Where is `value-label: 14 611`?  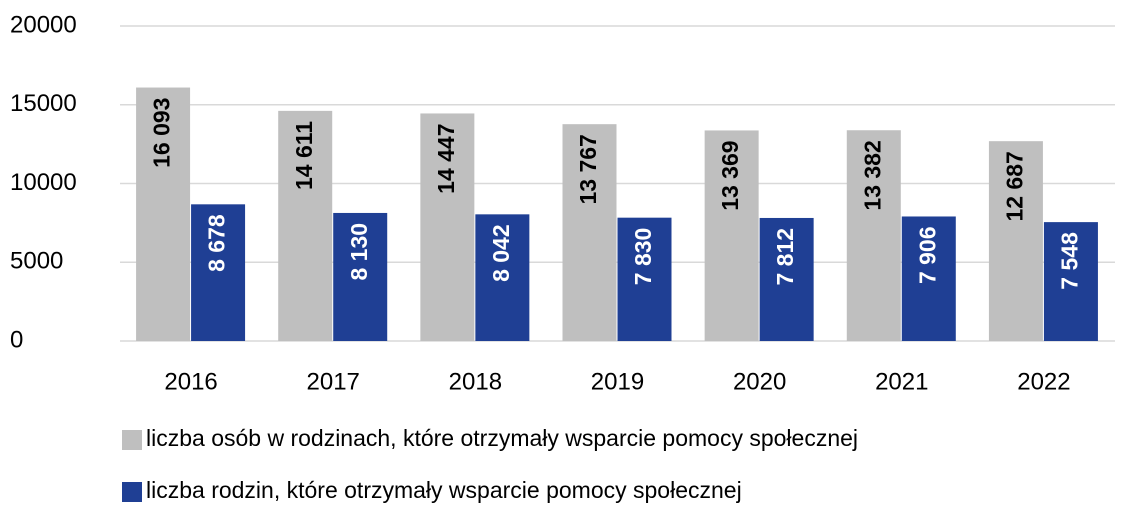 value-label: 14 611 is located at coordinates (304, 155).